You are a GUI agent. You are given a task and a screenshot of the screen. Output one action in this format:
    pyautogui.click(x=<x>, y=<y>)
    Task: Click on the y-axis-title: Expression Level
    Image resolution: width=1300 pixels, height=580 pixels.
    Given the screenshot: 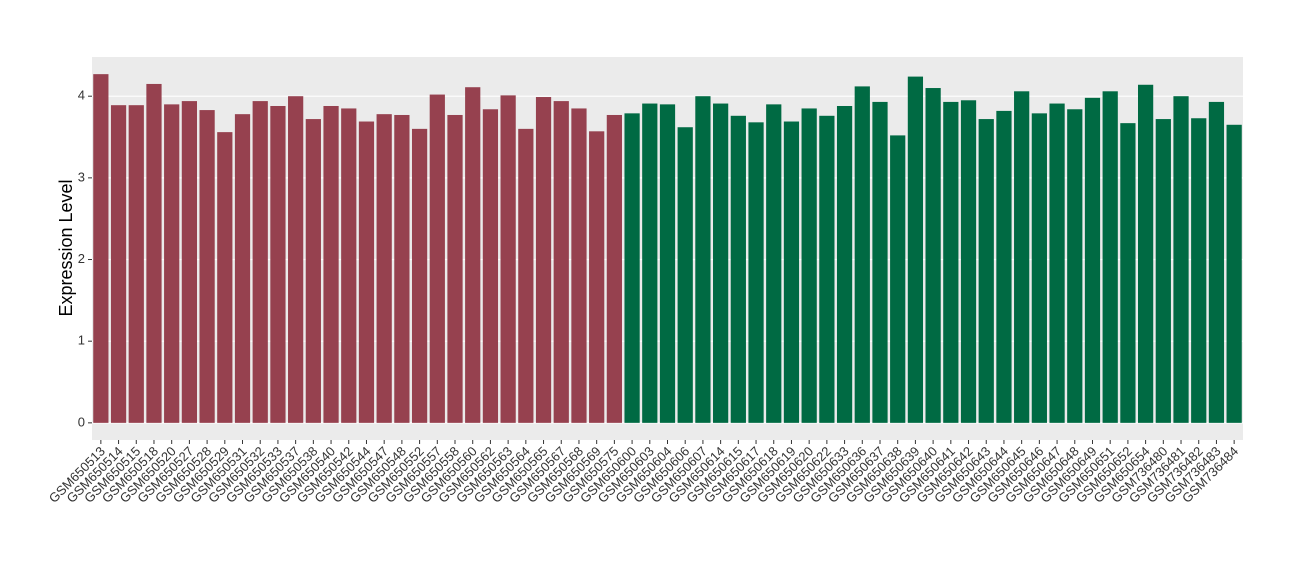 What is the action you would take?
    pyautogui.click(x=66, y=247)
    